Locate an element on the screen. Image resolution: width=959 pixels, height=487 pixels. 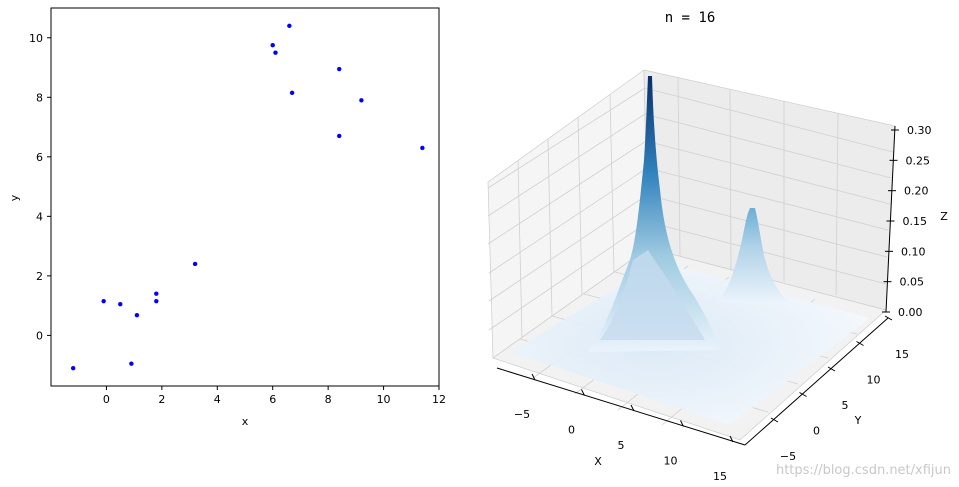
y-axis-label: Y is located at coordinates (858, 420).